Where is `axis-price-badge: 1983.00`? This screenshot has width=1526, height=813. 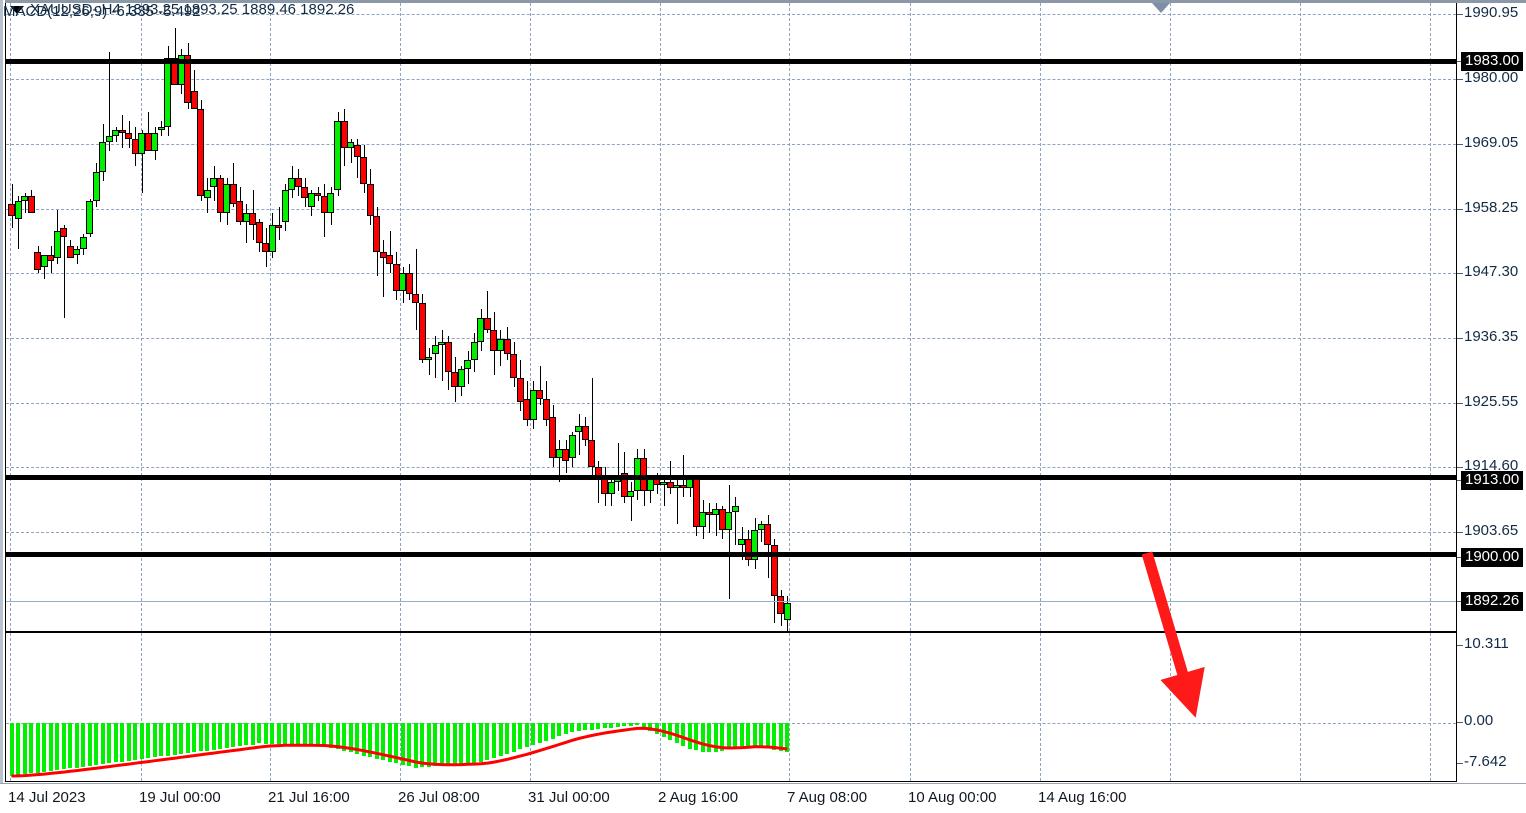 axis-price-badge: 1983.00 is located at coordinates (1492, 61).